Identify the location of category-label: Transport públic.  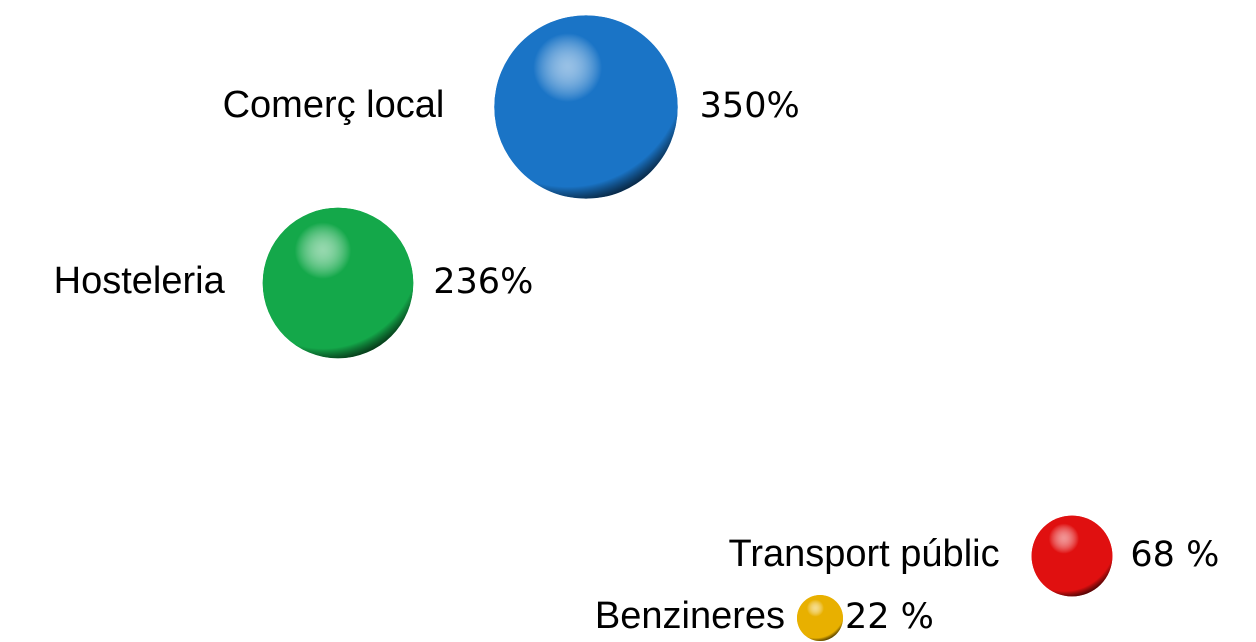
(864, 554).